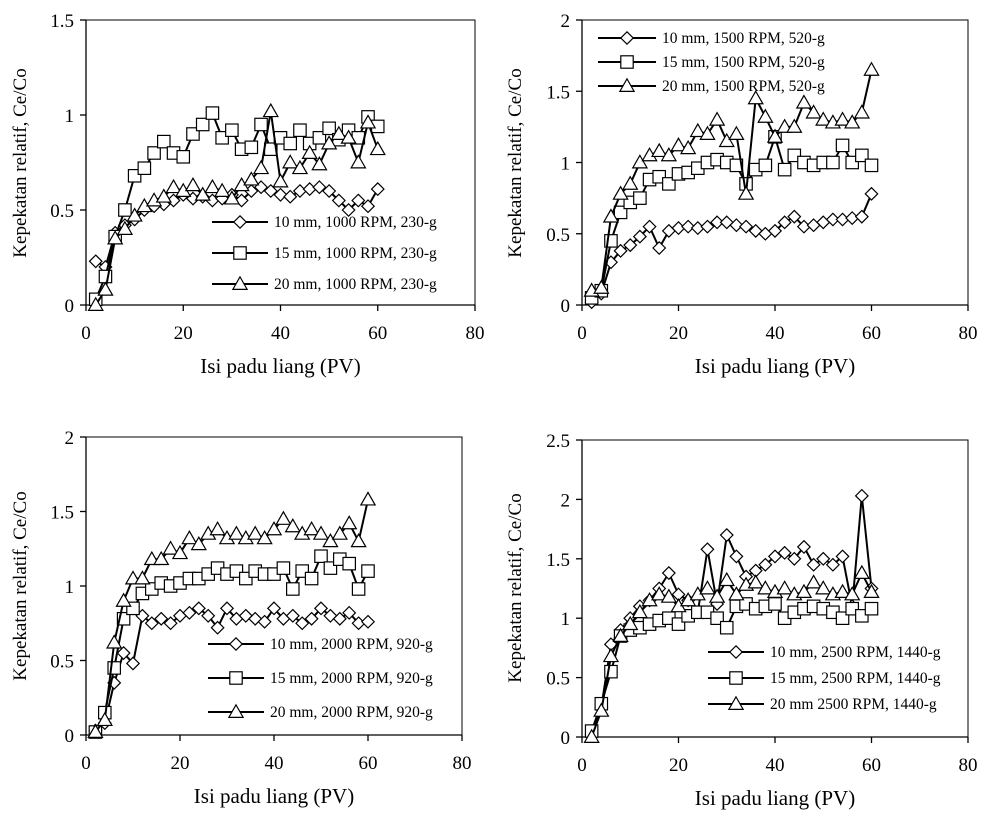 This screenshot has height=818, width=985. What do you see at coordinates (855, 652) in the screenshot?
I see `legend-entry: 10 mm, 2500 RPM, 1440-g` at bounding box center [855, 652].